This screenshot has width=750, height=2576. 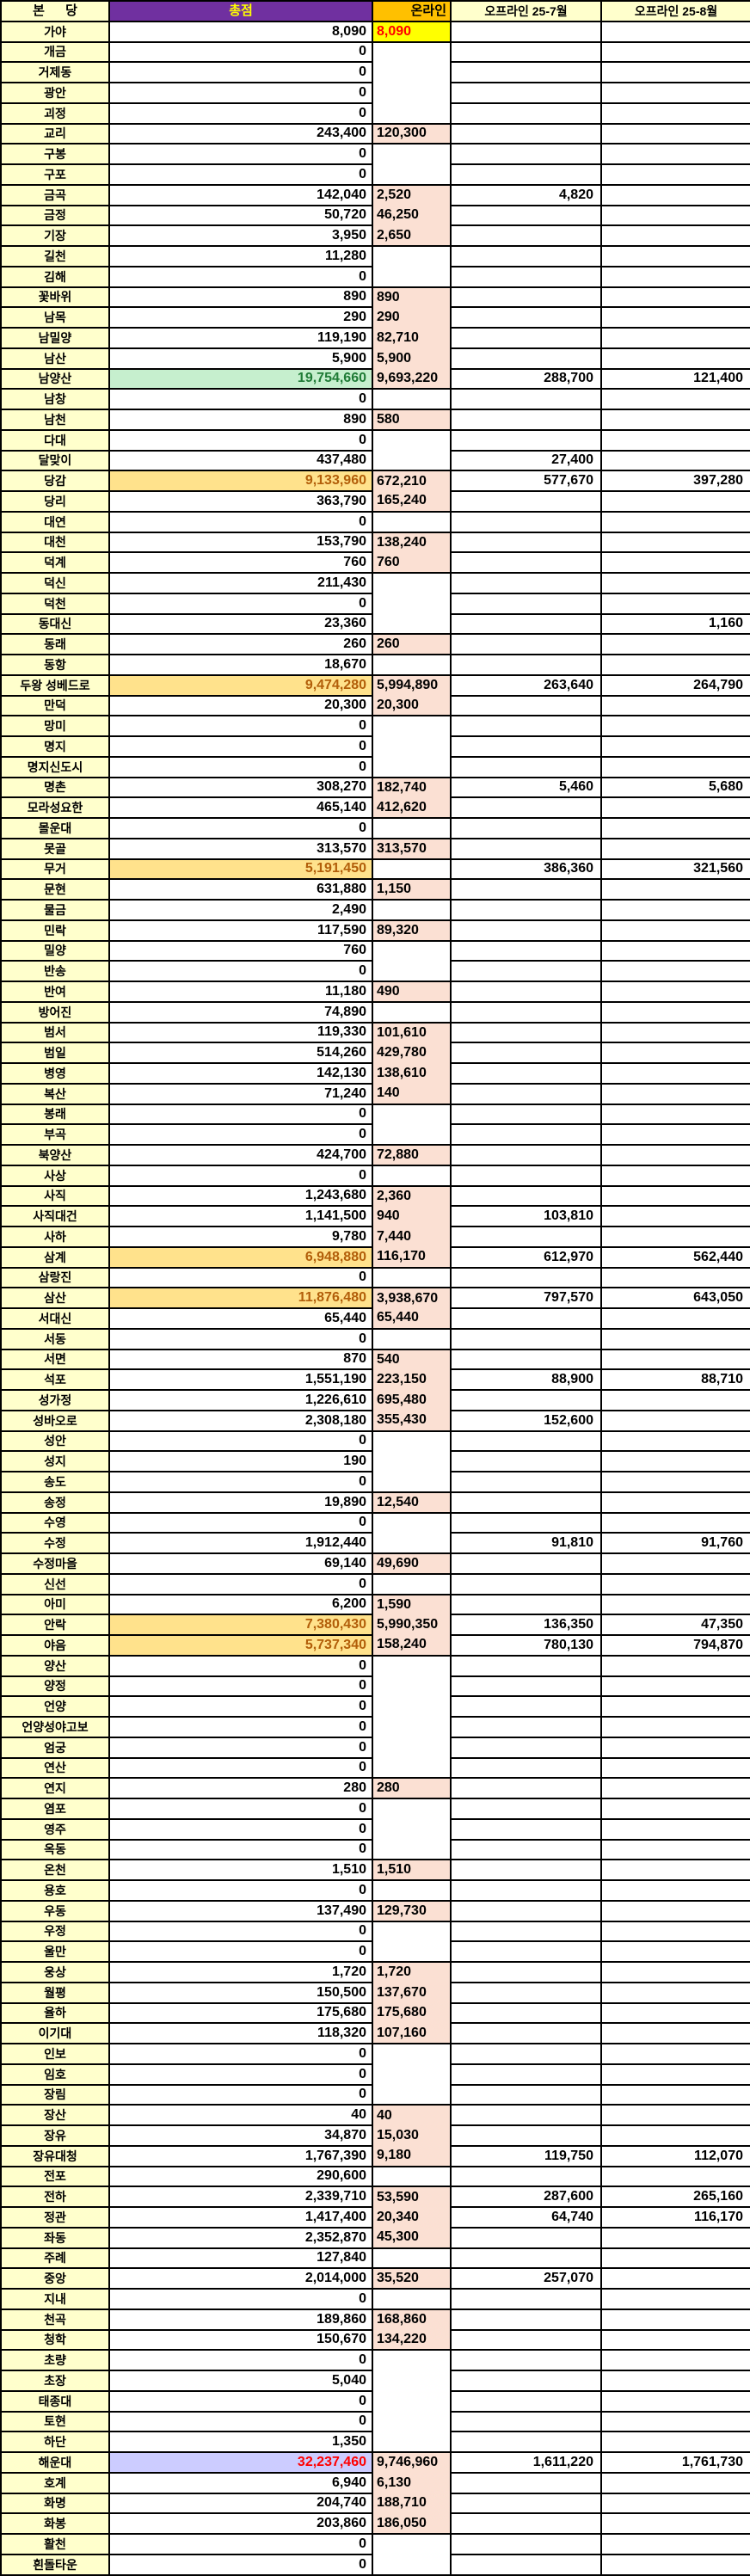 I want to click on parish-name-cell: 남양산, so click(x=55, y=378).